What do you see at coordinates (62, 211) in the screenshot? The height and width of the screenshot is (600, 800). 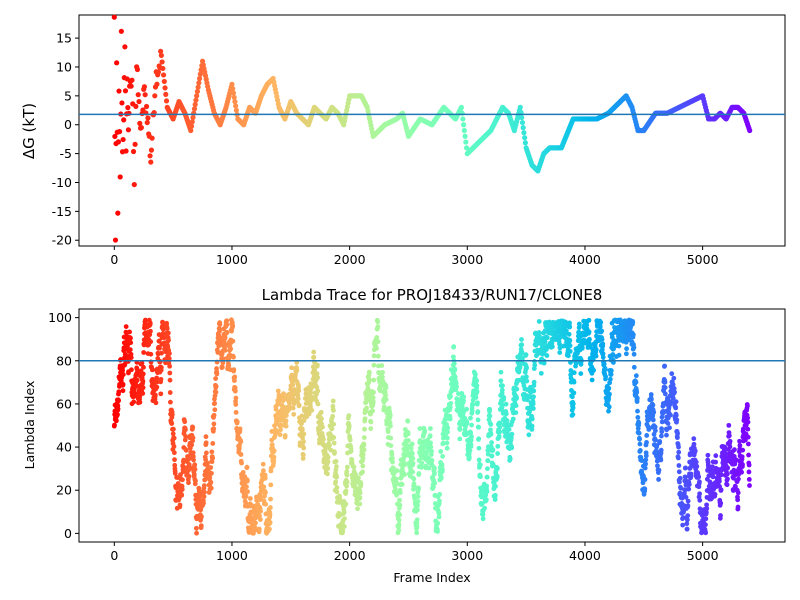 I see `y-tick-label: -15` at bounding box center [62, 211].